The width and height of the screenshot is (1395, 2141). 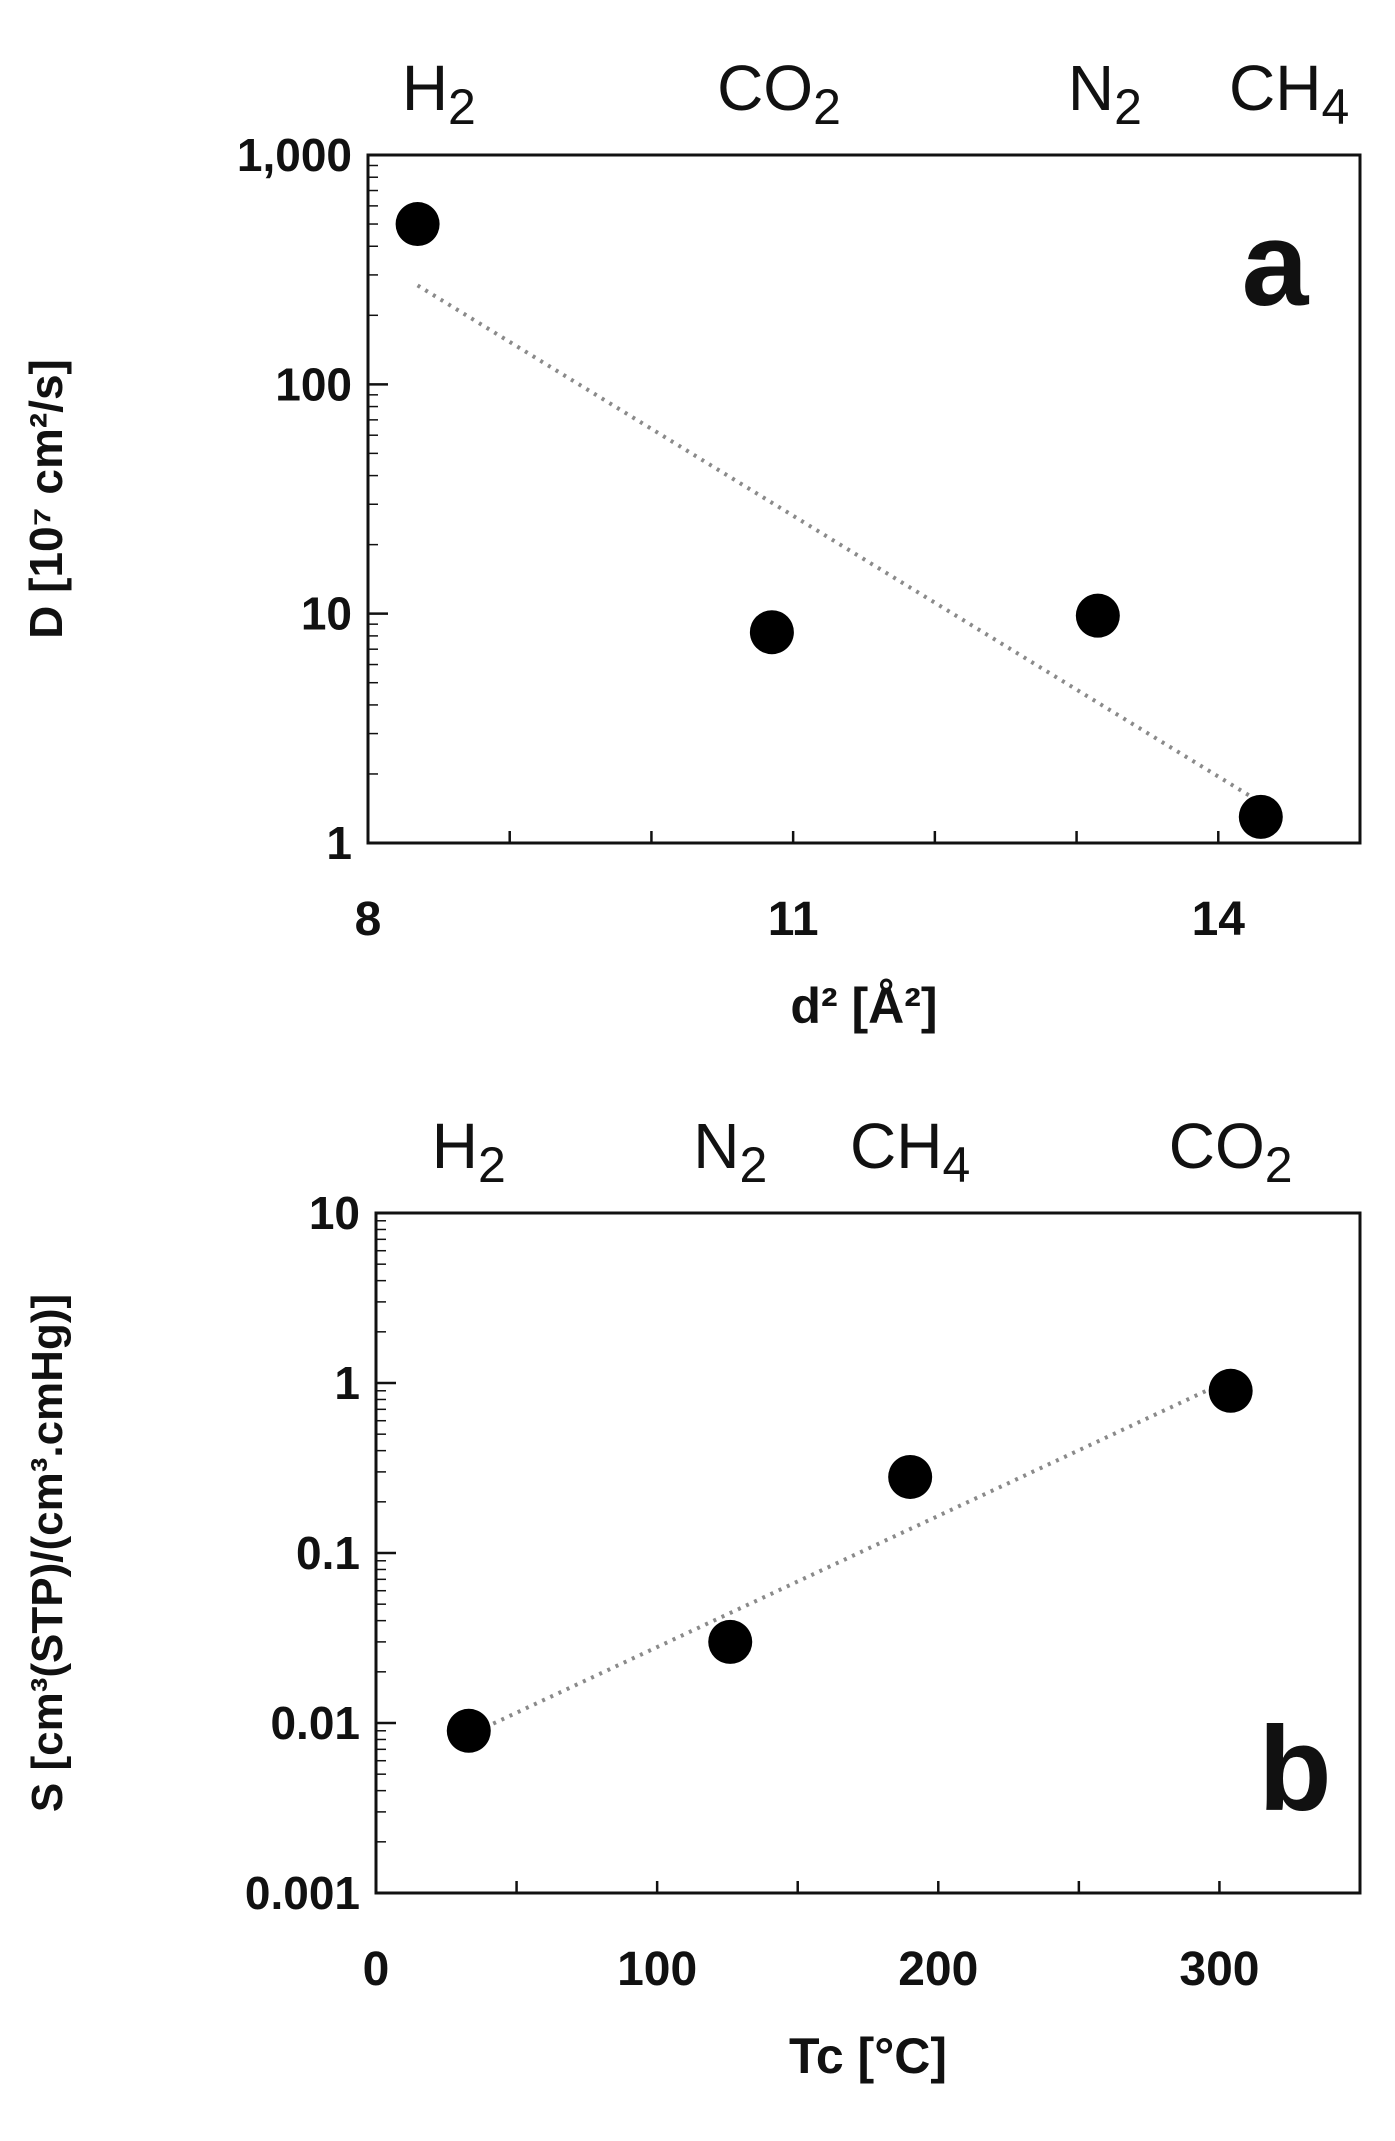 I want to click on x-tick-label: 11, so click(x=793, y=919).